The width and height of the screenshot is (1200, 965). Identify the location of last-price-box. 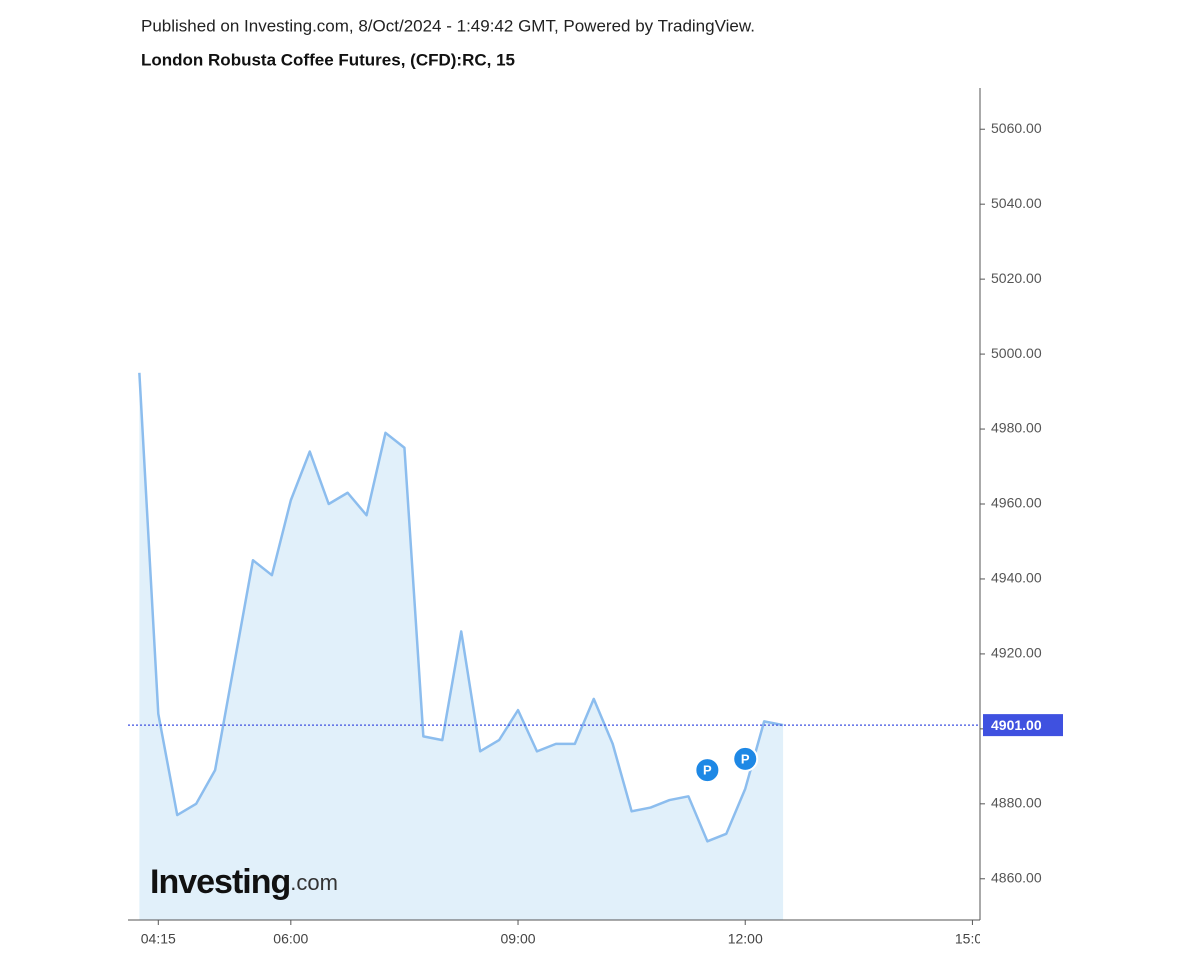
(1023, 725).